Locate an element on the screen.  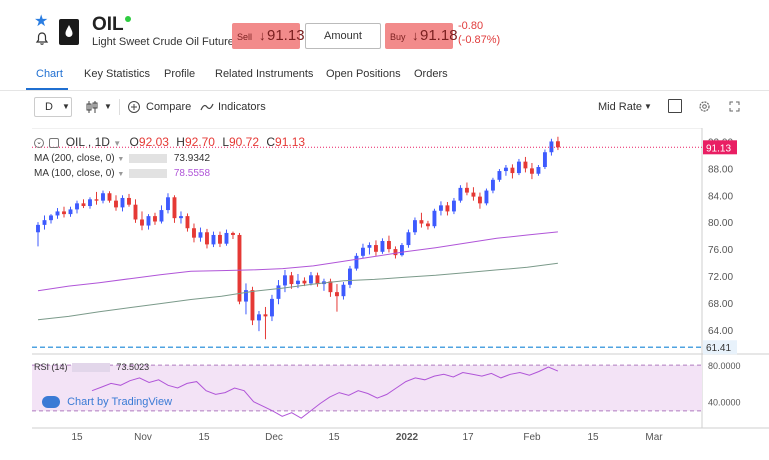
buy-down-arrow-icon: ↓ is located at coordinates (415, 35).